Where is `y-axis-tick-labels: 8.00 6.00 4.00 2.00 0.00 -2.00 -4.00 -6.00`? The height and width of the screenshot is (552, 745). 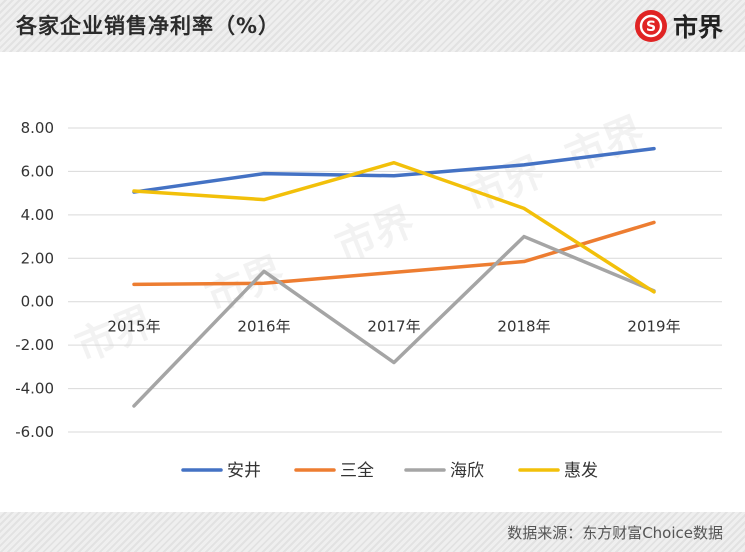 y-axis-tick-labels: 8.00 6.00 4.00 2.00 0.00 -2.00 -4.00 -6.00 is located at coordinates (34, 280).